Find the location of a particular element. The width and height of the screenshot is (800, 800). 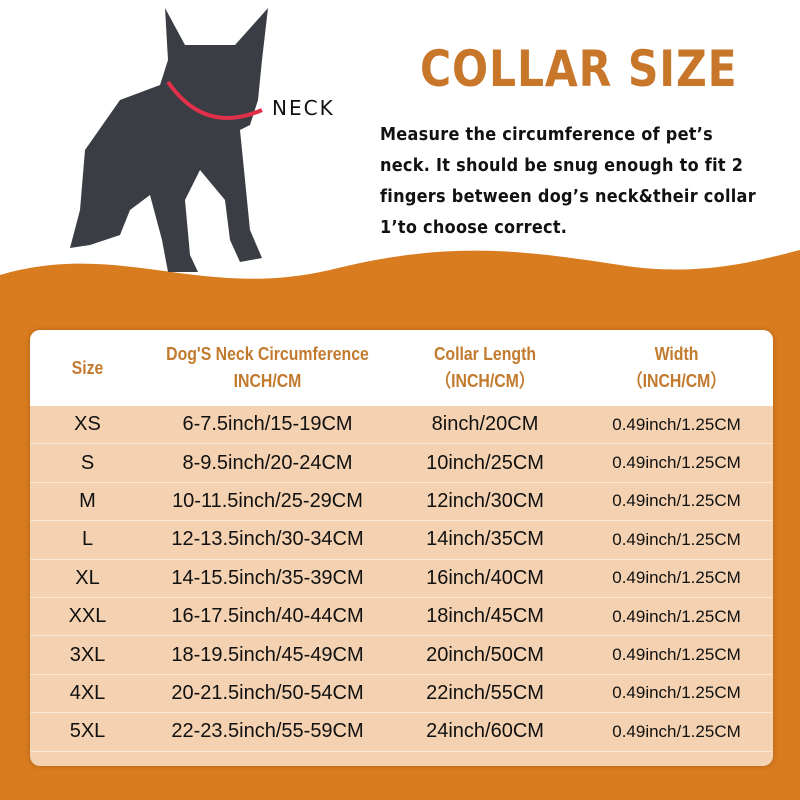

table-cell: 20-21.5inch/50-54CM is located at coordinates (267, 692).